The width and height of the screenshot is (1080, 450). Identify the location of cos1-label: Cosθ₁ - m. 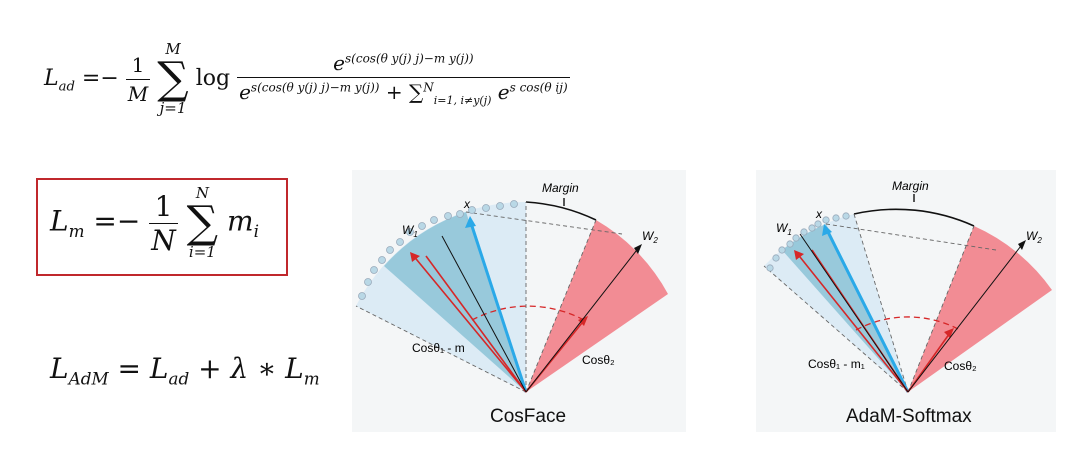
(438, 348).